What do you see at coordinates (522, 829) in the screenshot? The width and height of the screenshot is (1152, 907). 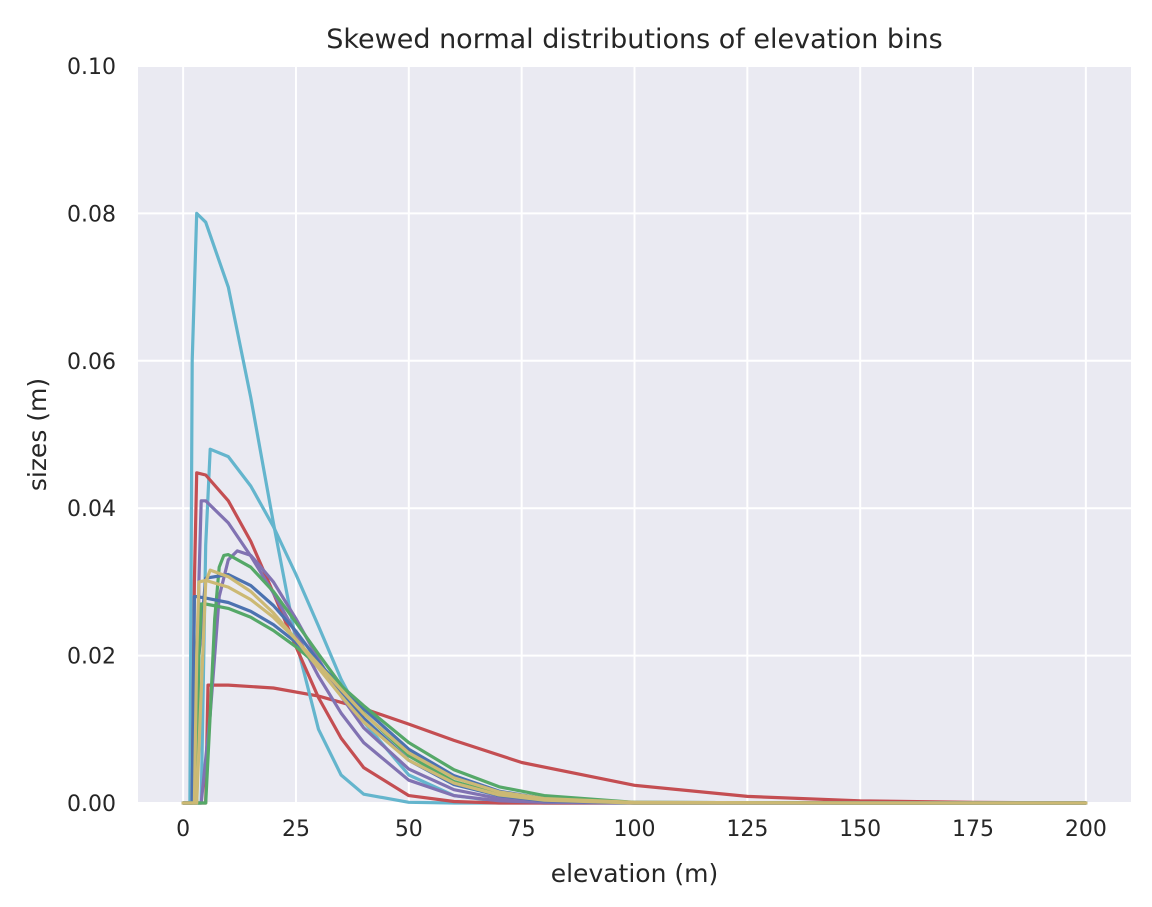 I see `x-tick-label: 75` at bounding box center [522, 829].